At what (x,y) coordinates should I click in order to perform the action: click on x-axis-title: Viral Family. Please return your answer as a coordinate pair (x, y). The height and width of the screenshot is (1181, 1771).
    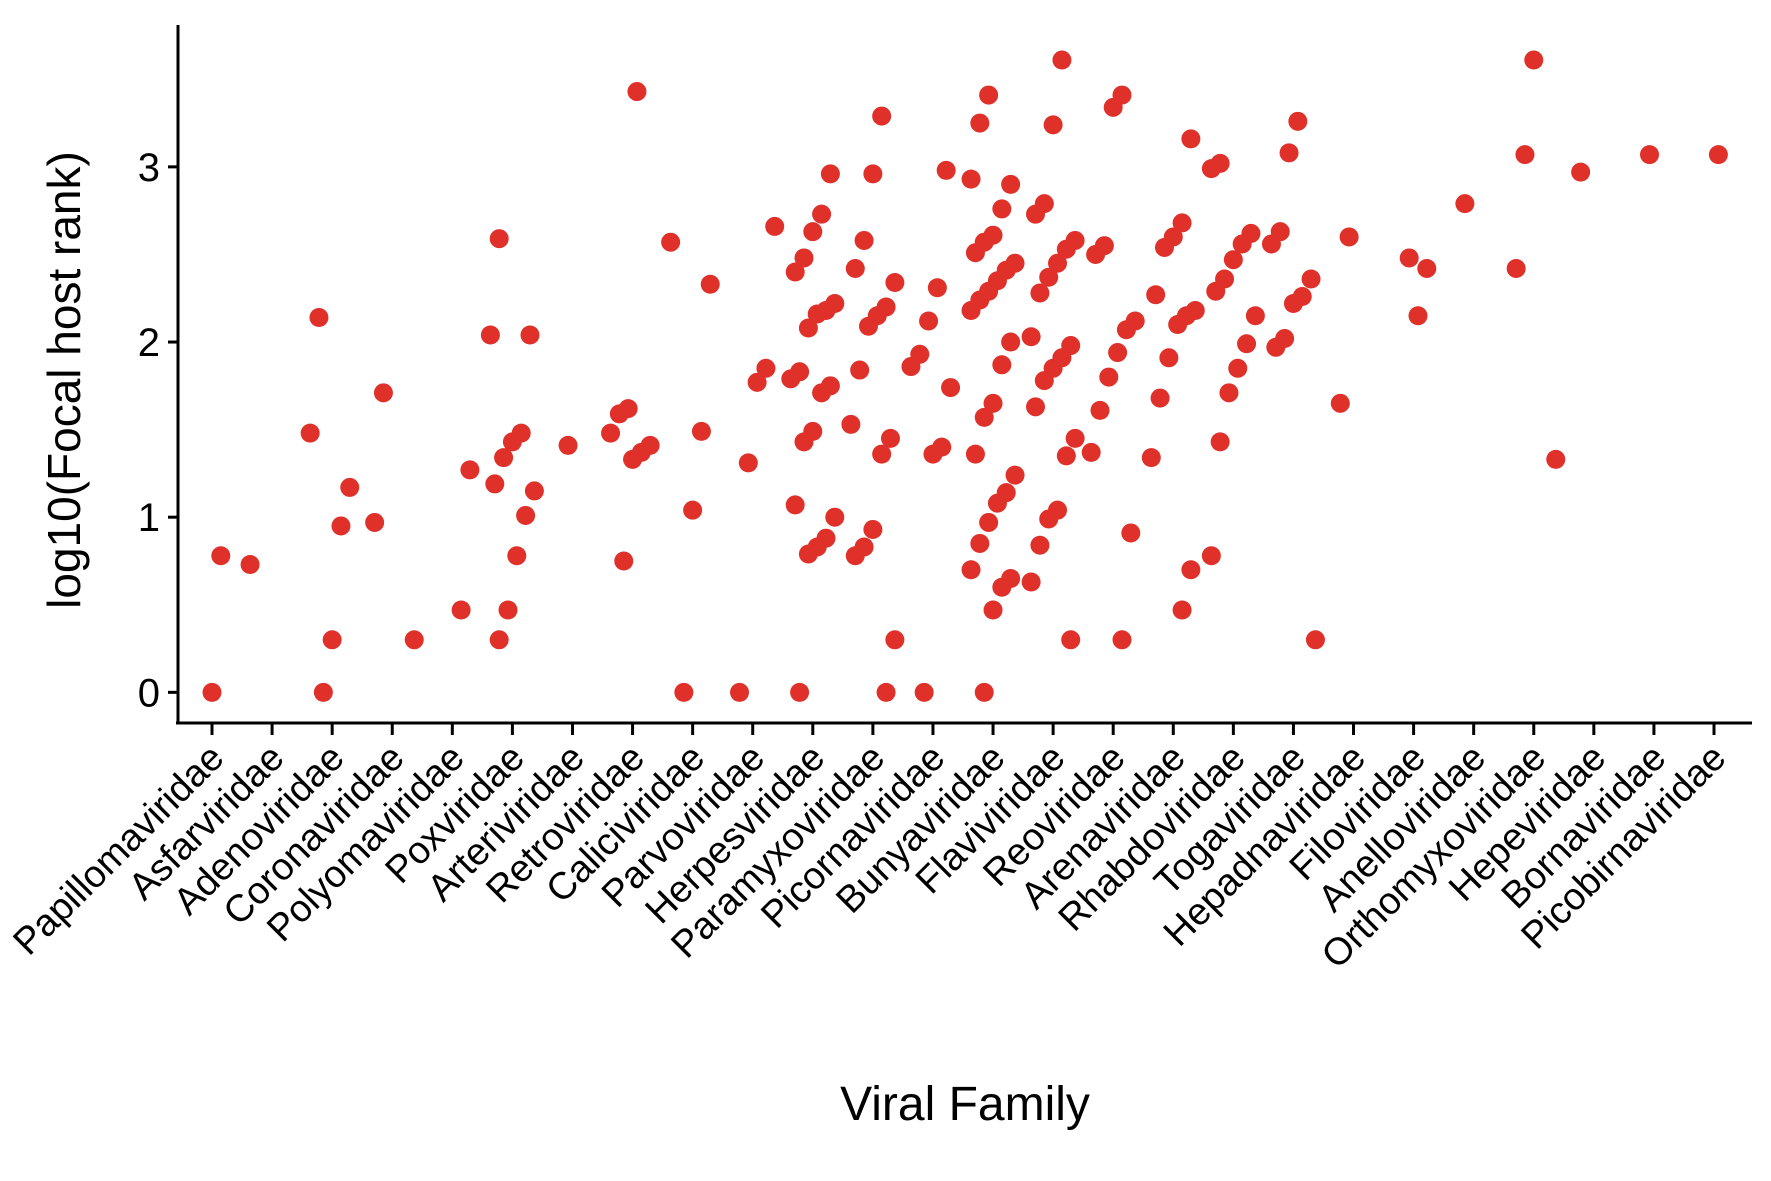
    Looking at the image, I should click on (965, 1104).